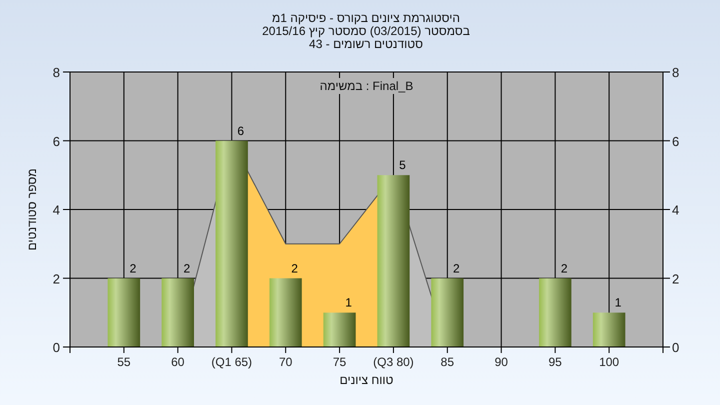 The height and width of the screenshot is (405, 720). What do you see at coordinates (367, 380) in the screenshot?
I see `x-axis-title: טווח ציונים` at bounding box center [367, 380].